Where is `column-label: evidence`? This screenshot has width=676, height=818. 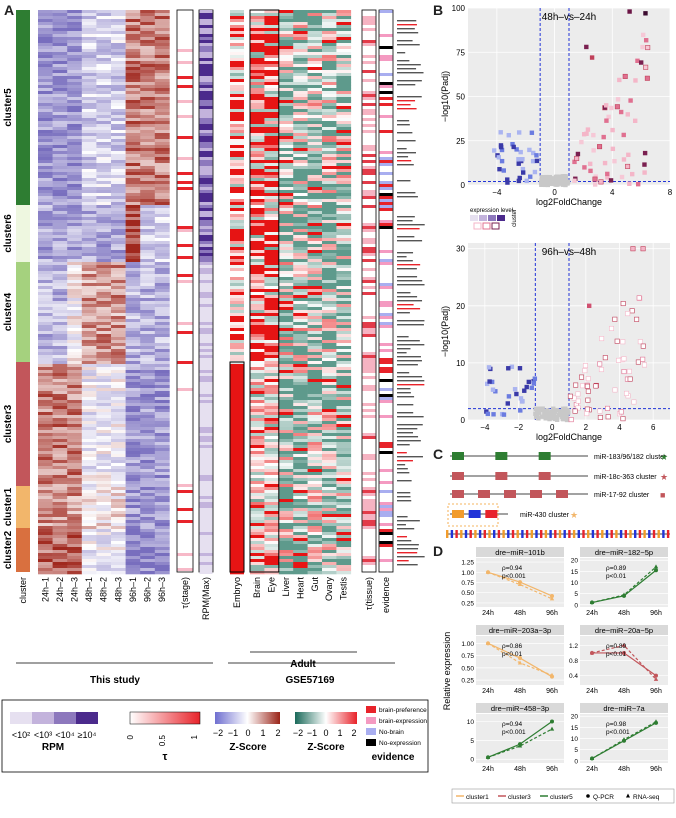 column-label: evidence is located at coordinates (386, 595).